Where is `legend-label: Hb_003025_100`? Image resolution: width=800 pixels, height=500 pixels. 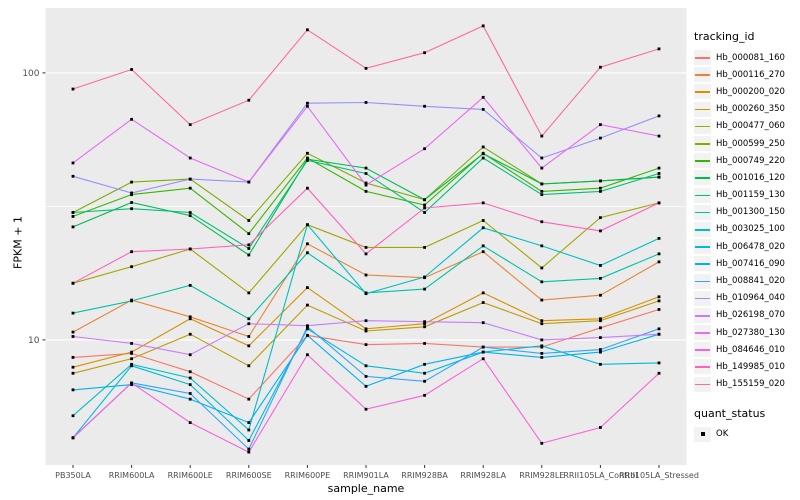 legend-label: Hb_003025_100 is located at coordinates (750, 229).